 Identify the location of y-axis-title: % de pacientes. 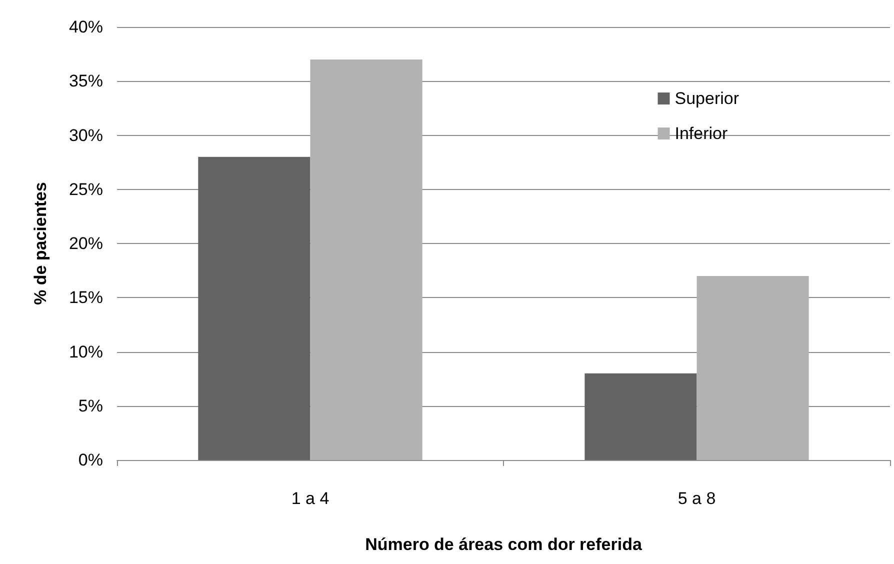
(40, 243).